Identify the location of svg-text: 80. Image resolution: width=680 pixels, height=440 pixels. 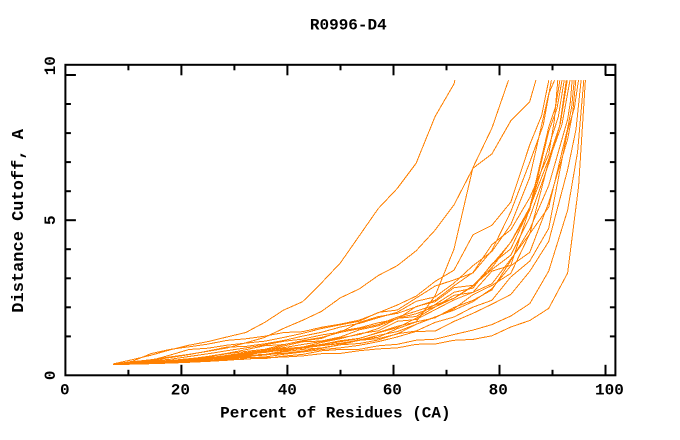
(498, 391).